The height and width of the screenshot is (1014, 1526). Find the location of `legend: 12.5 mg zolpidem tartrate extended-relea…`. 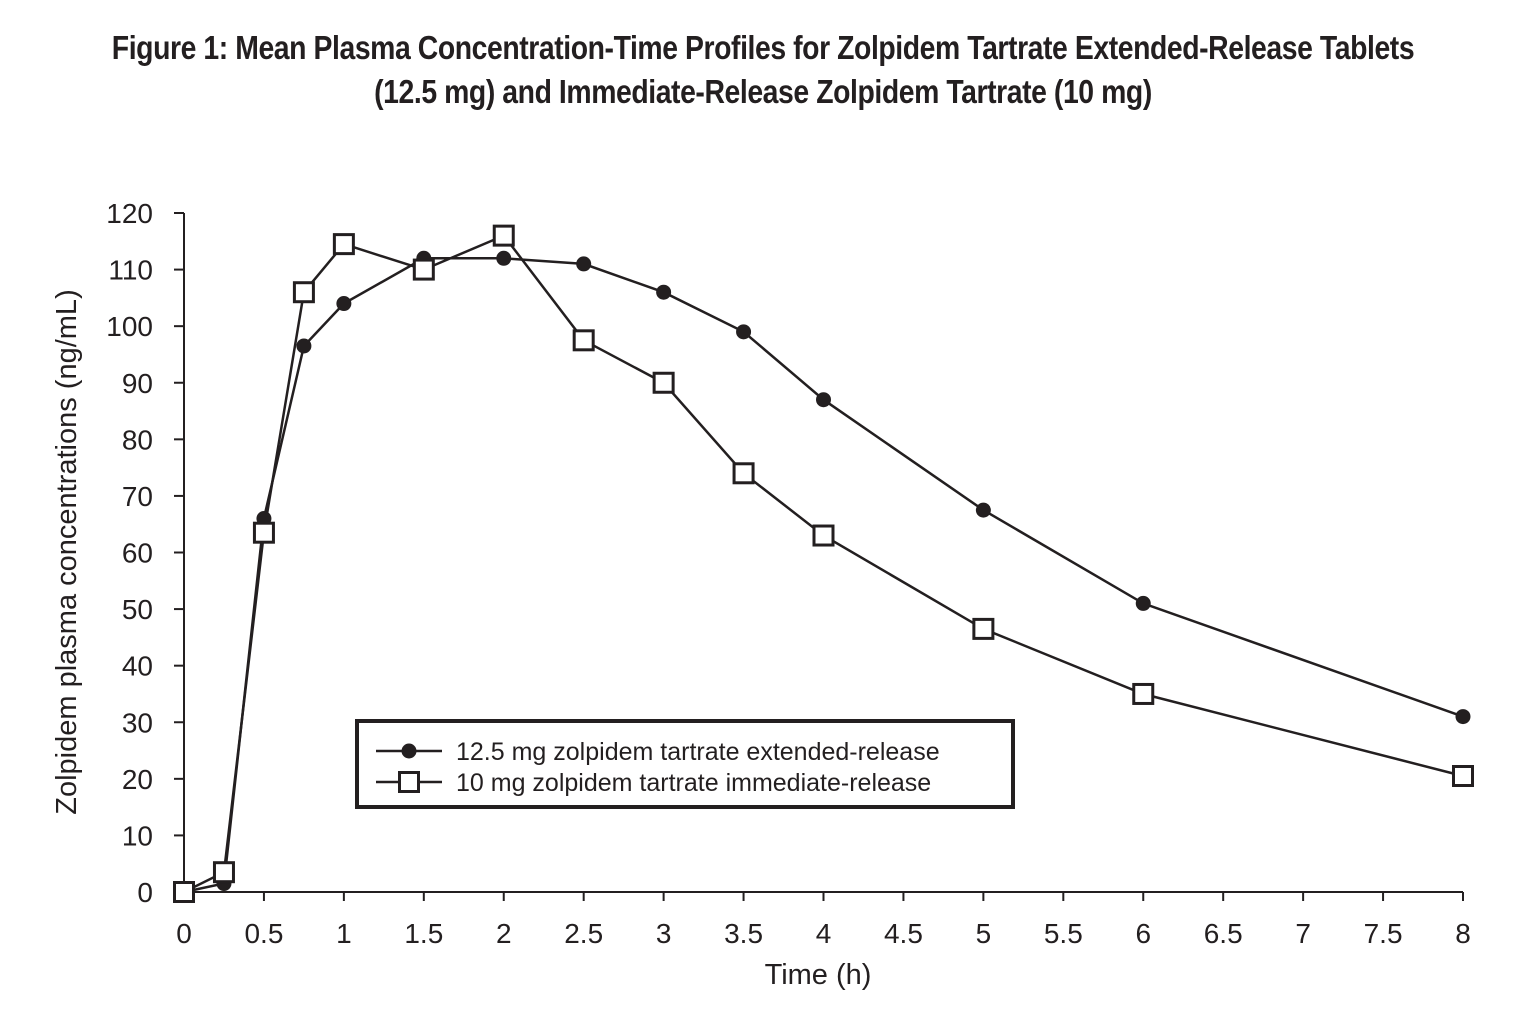

legend: 12.5 mg zolpidem tartrate extended-relea… is located at coordinates (685, 764).